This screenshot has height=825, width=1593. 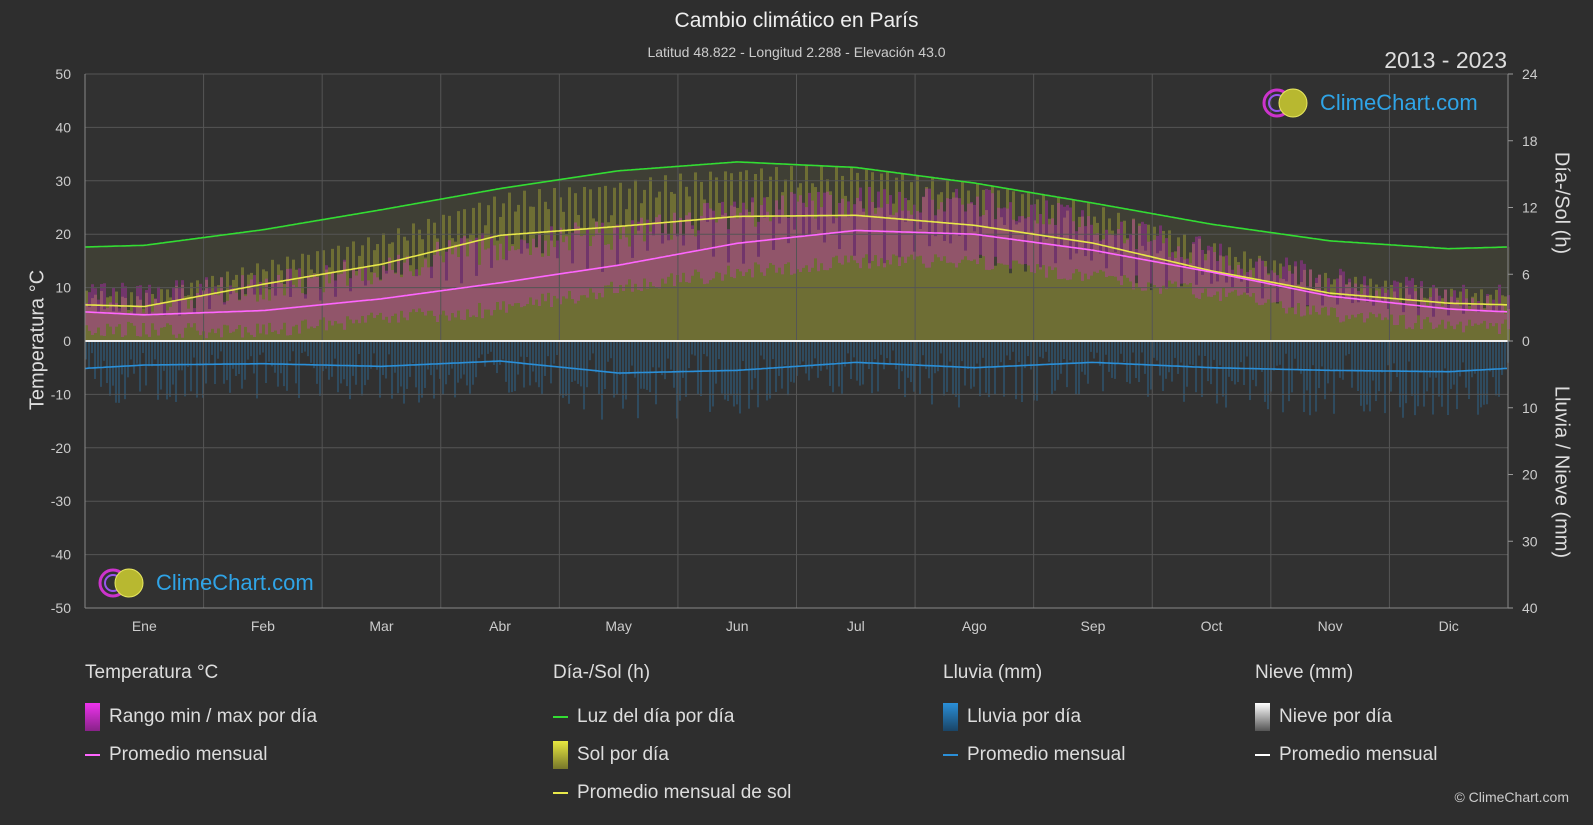 I want to click on legend-item-sun-avg: Promedio mensual de sol, so click(x=672, y=793).